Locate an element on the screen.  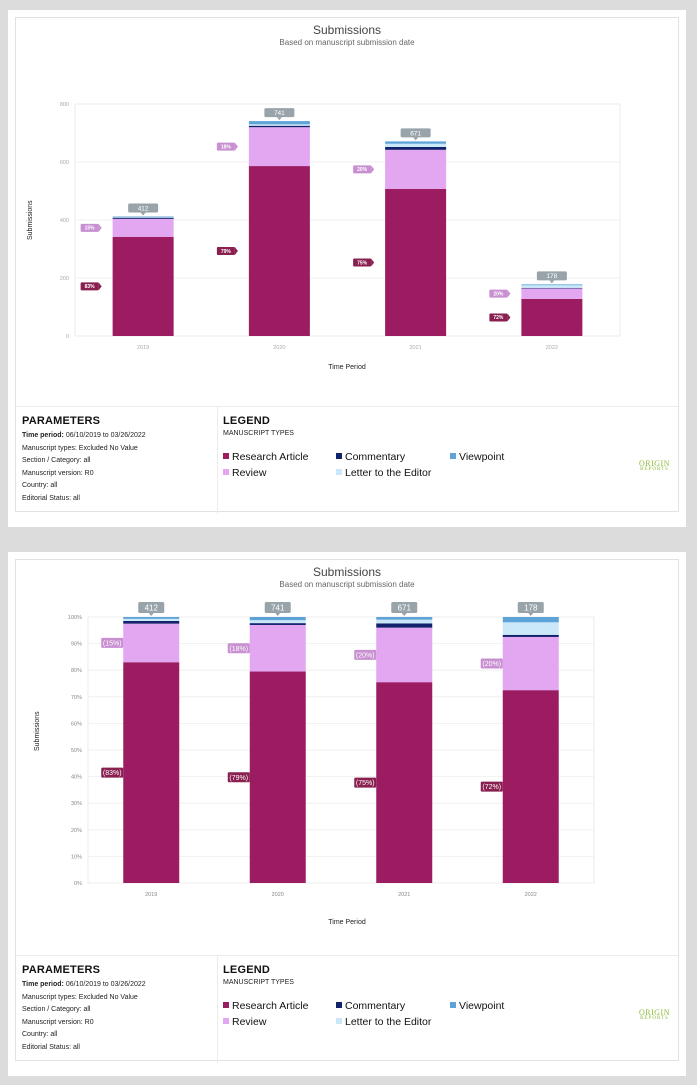
legend-heading: LEGEND is located at coordinates (247, 970).